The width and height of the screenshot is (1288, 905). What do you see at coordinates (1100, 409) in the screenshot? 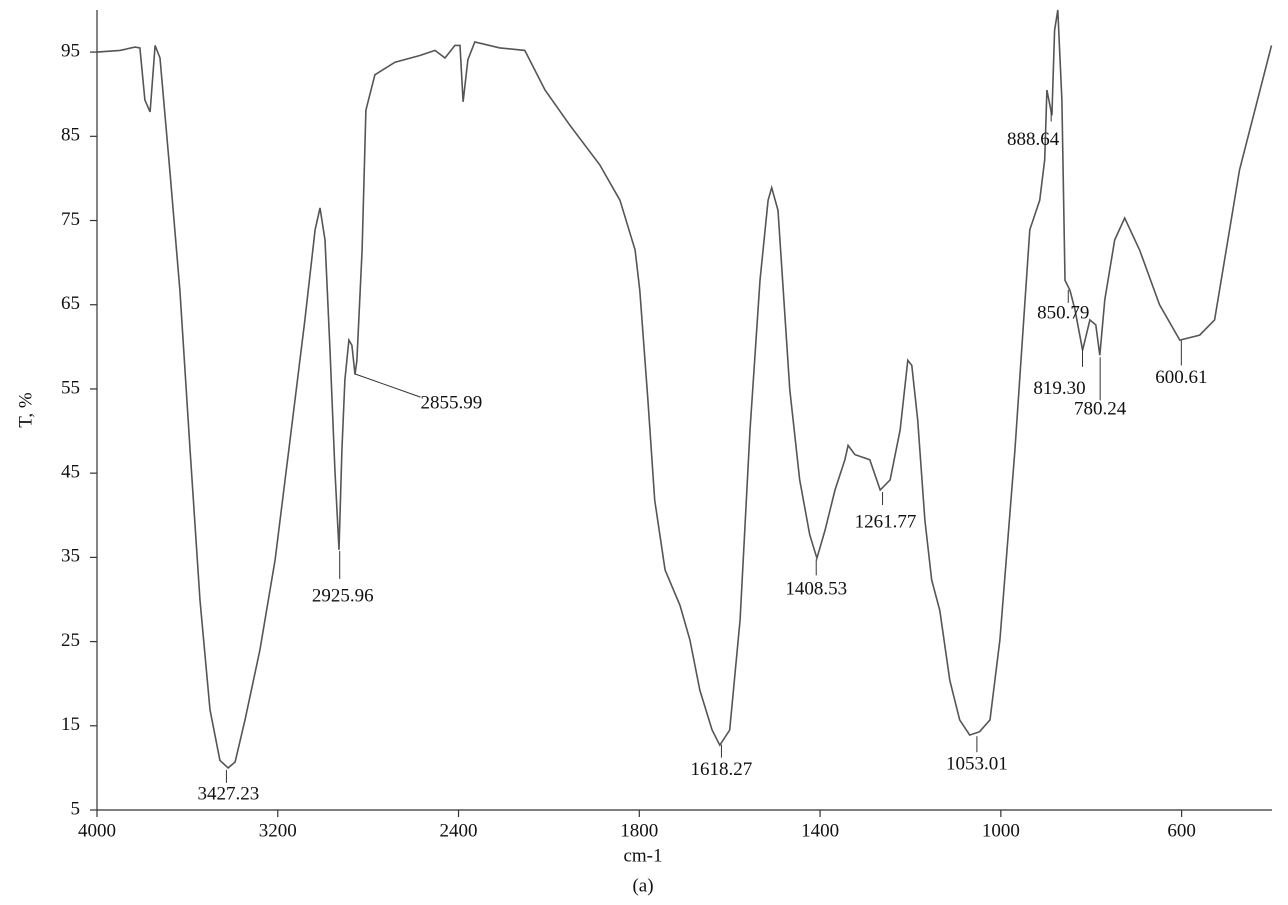
I see `peak-label: 780.24` at bounding box center [1100, 409].